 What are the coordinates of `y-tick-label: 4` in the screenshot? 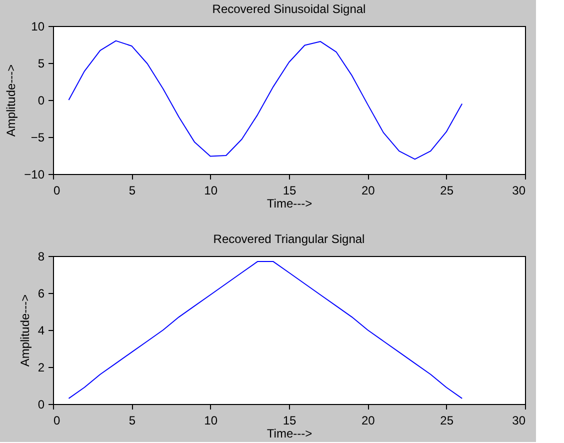 It's located at (41, 331).